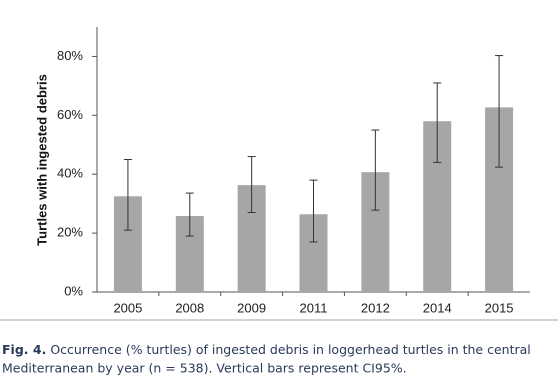 This screenshot has height=392, width=558. I want to click on x-tick-label: 2012, so click(375, 307).